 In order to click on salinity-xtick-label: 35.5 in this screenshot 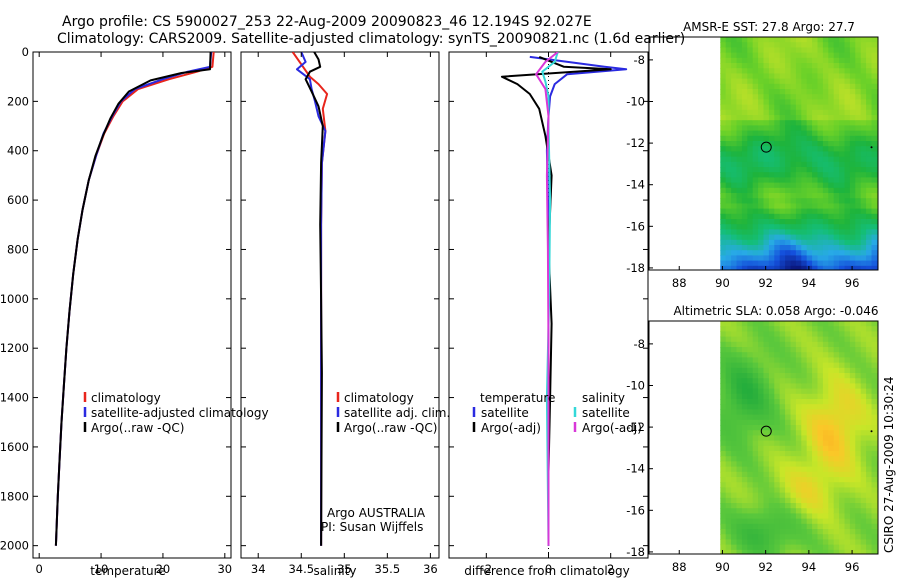, I will do `click(388, 569)`.